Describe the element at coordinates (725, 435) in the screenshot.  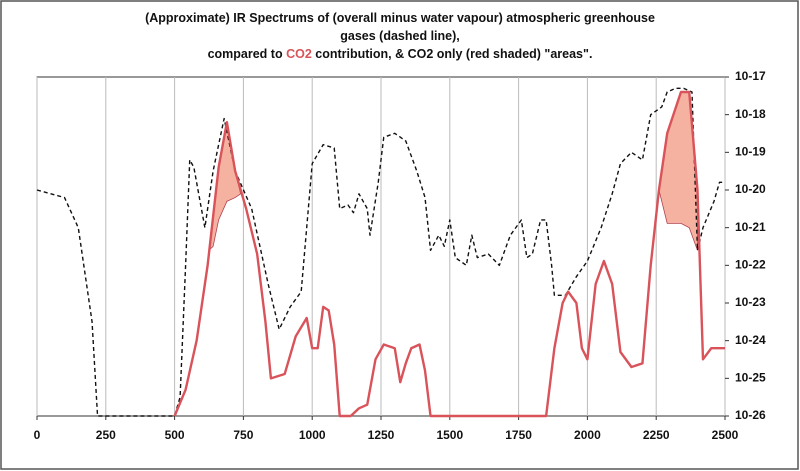
I see `x-tick-label: 2500` at that location.